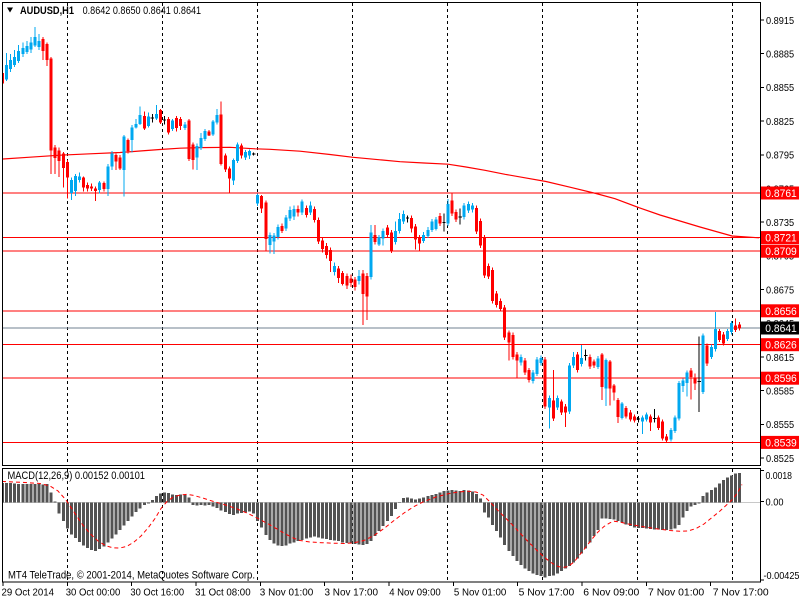  What do you see at coordinates (480, 593) in the screenshot?
I see `svg-text: 5 Nov 01:00` at bounding box center [480, 593].